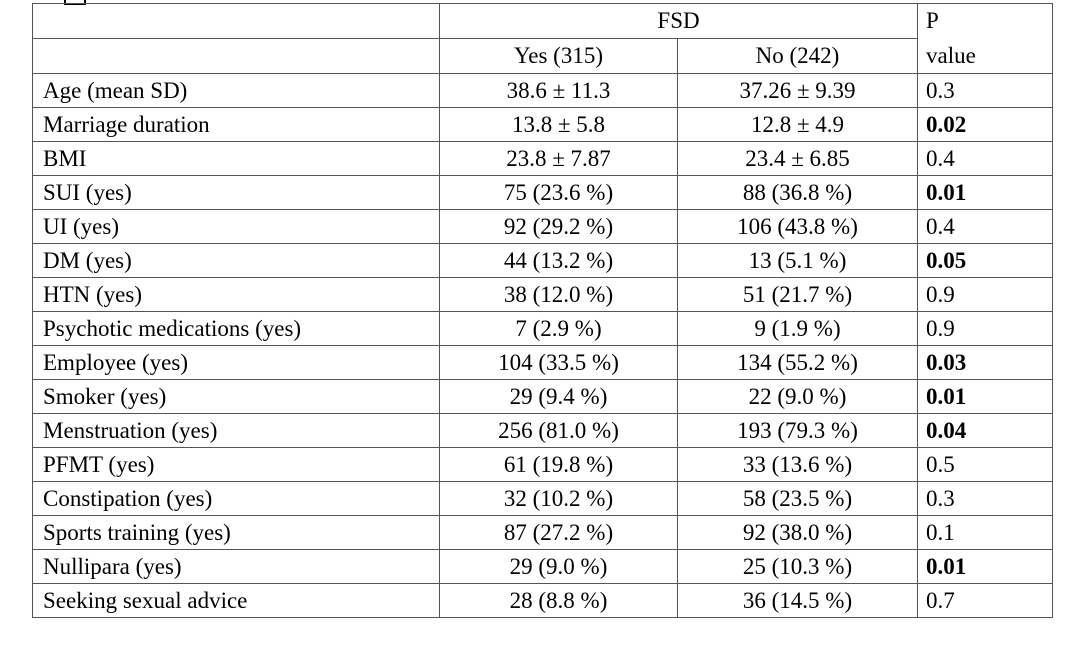  I want to click on no-value: 13 (5.1 %), so click(797, 260).